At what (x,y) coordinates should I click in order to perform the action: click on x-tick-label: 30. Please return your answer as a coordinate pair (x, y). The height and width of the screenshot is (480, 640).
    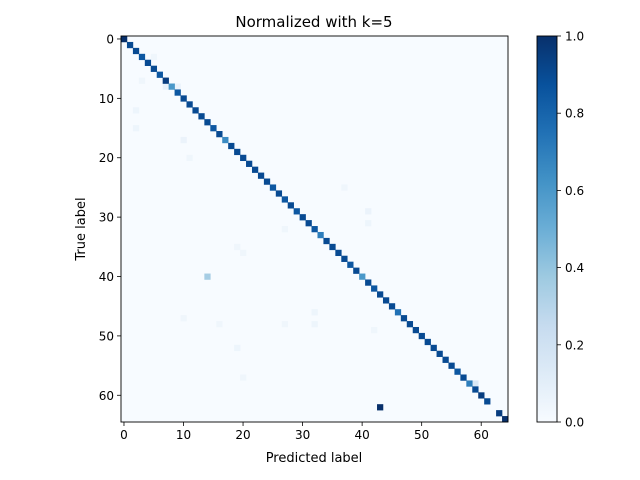
    Looking at the image, I should click on (302, 435).